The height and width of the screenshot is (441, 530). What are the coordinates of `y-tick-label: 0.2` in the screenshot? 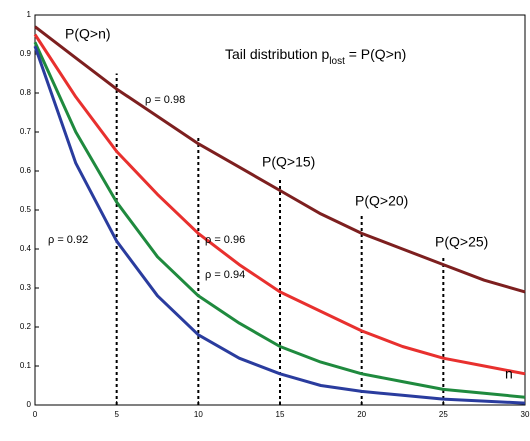 It's located at (26, 326).